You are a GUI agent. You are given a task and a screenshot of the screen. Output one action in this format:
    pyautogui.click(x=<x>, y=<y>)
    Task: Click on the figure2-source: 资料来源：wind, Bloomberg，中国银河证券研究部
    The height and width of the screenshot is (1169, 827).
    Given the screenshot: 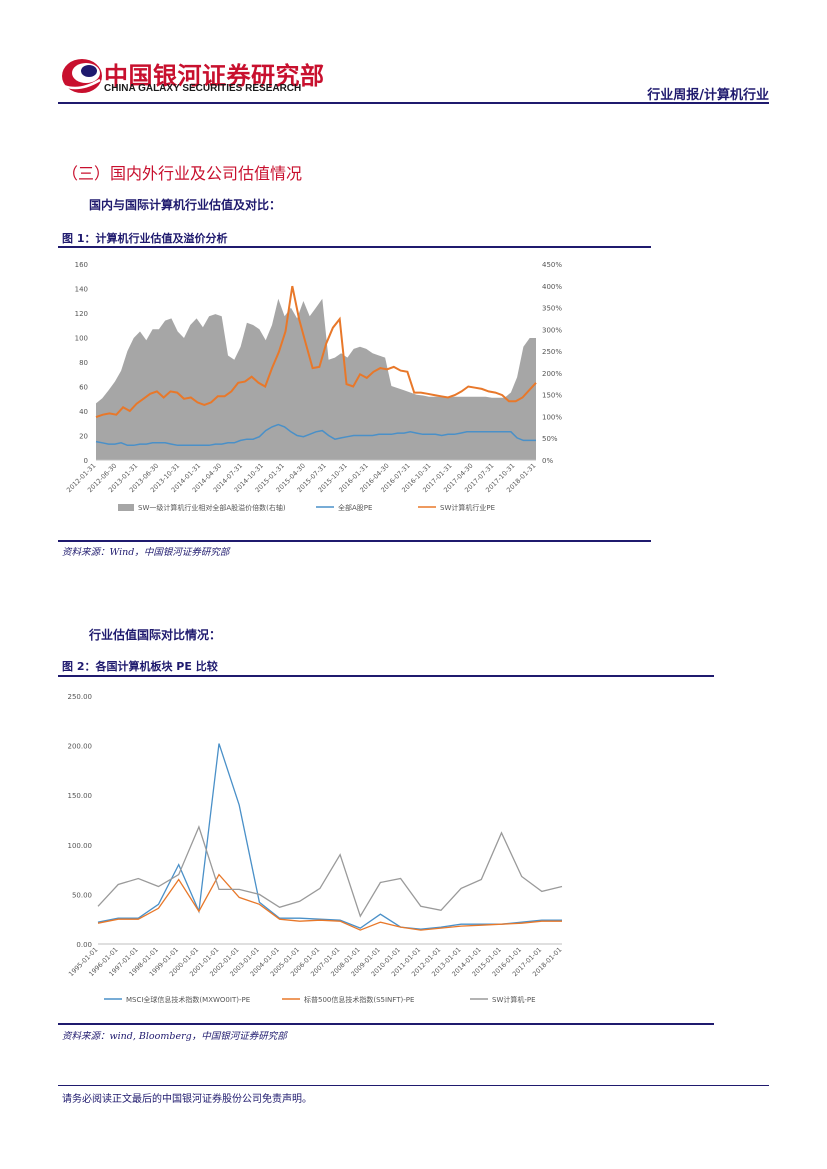 What is the action you would take?
    pyautogui.click(x=174, y=1036)
    